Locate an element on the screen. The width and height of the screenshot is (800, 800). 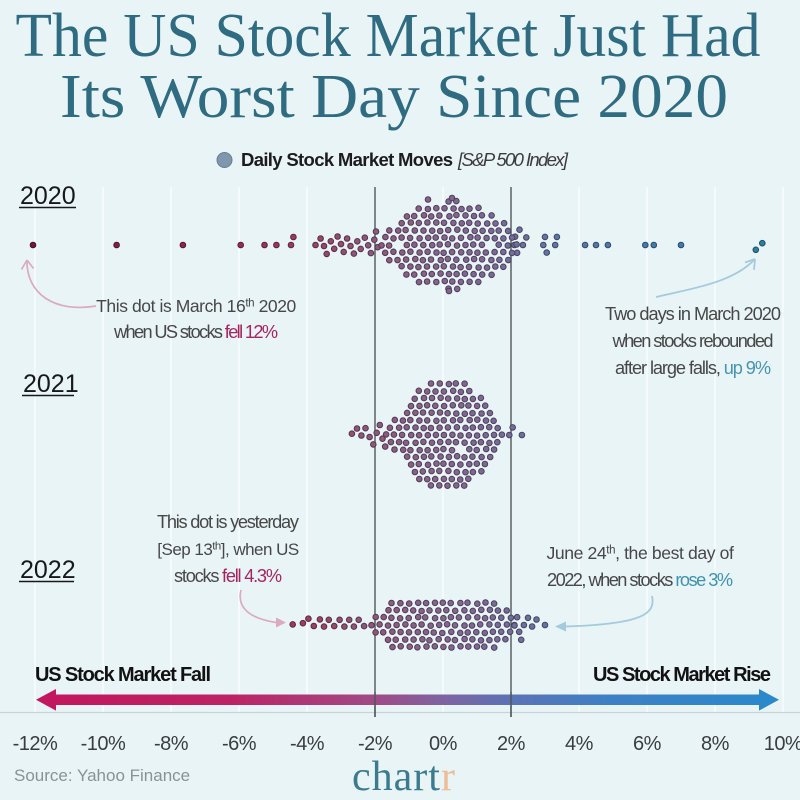
svg-text: This dot is March 16th 2020 is located at coordinates (196, 306).